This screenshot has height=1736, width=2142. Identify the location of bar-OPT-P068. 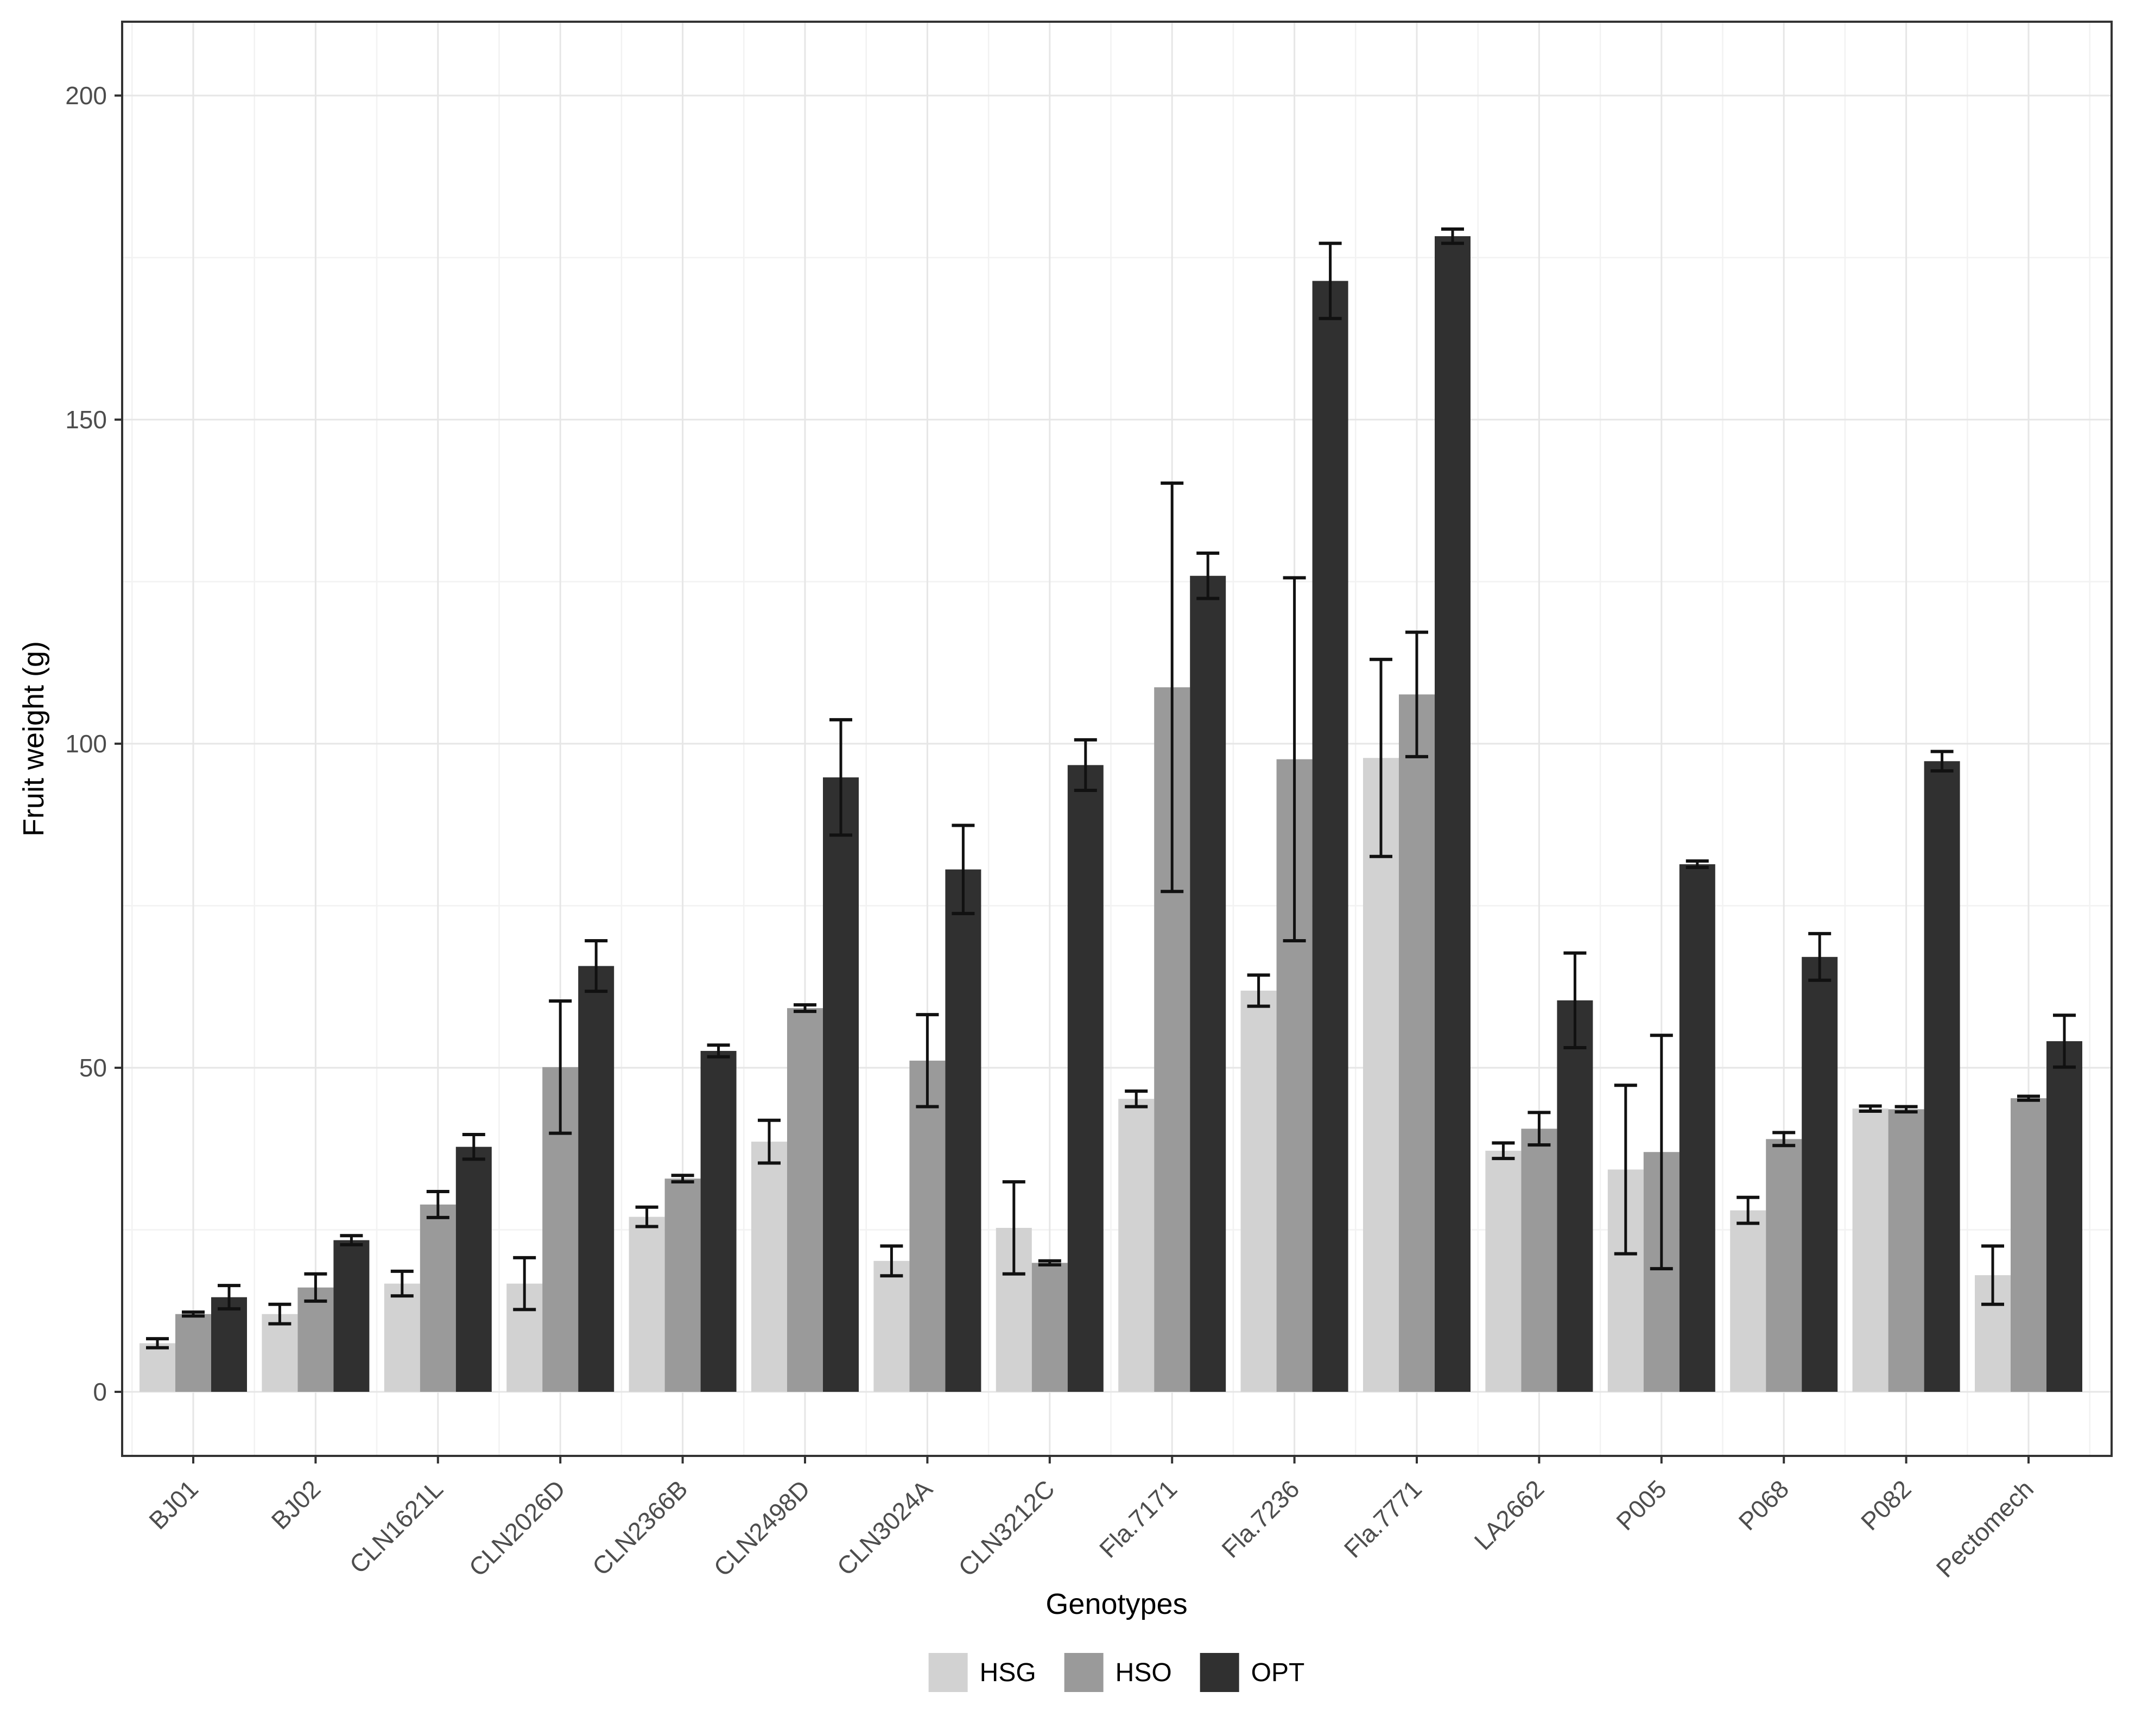
(1820, 1174).